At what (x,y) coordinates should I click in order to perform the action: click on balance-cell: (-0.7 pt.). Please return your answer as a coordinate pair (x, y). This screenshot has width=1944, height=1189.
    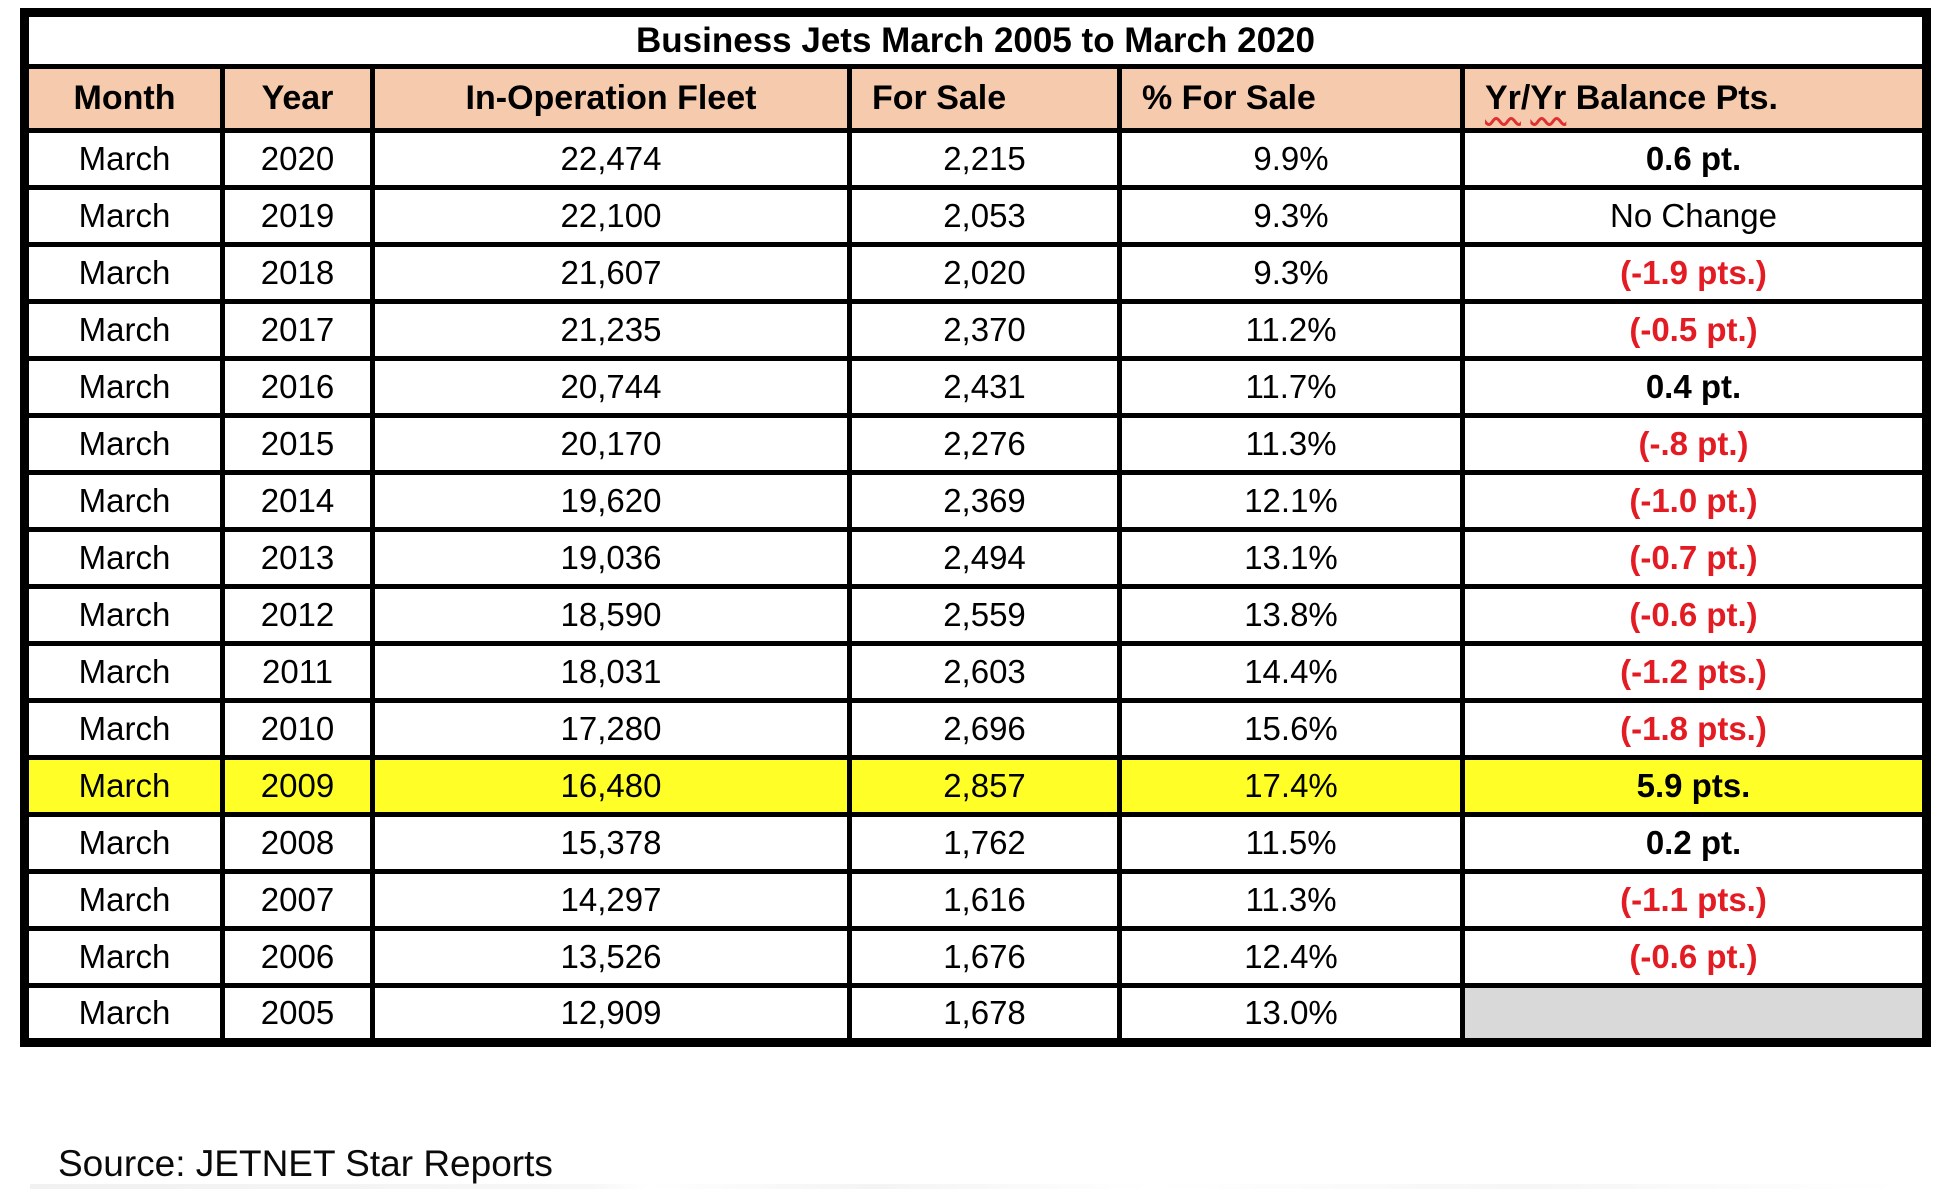
    Looking at the image, I should click on (1694, 558).